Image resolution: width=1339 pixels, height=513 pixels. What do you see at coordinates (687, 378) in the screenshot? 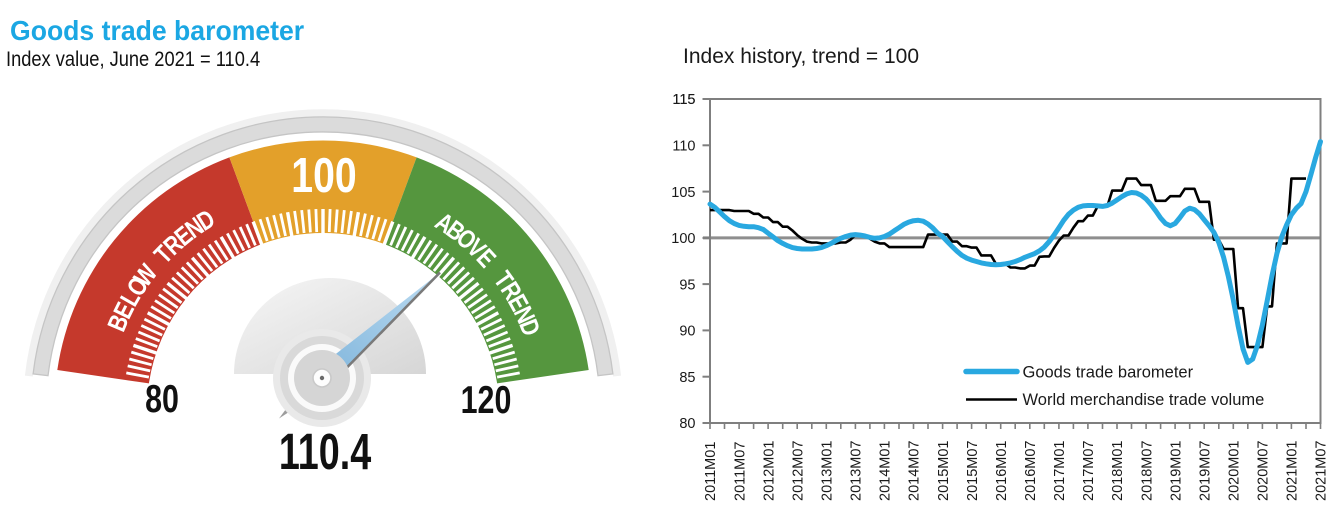
I see `svg-text: 85` at bounding box center [687, 378].